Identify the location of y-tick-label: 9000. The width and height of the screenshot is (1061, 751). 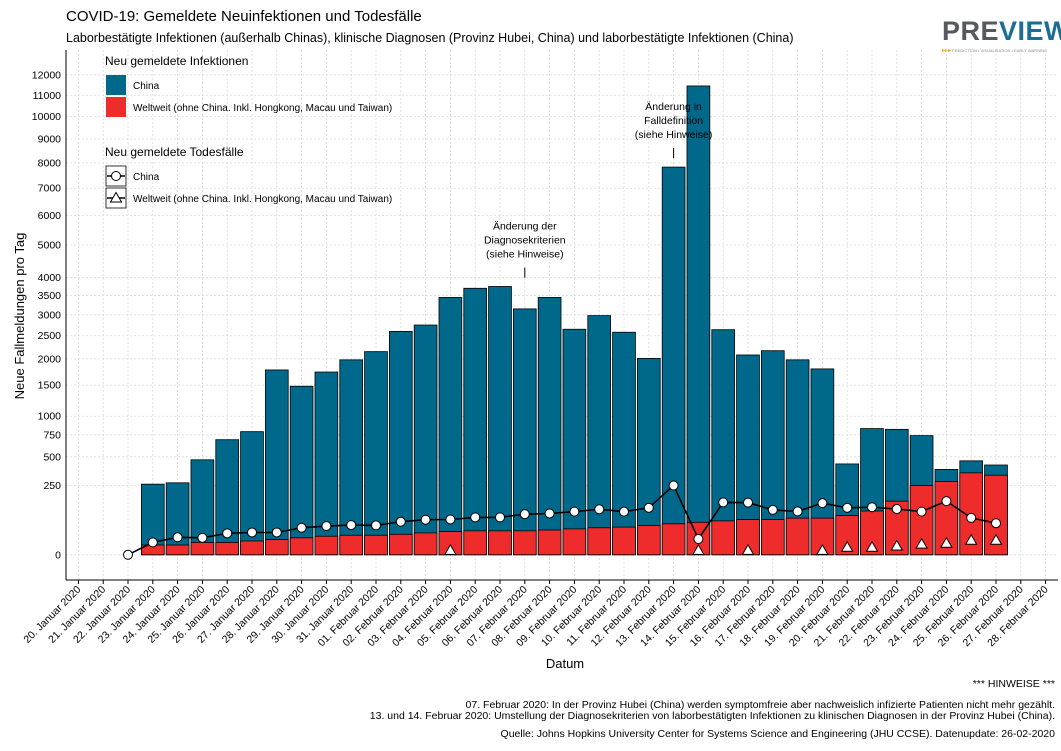
(50, 140).